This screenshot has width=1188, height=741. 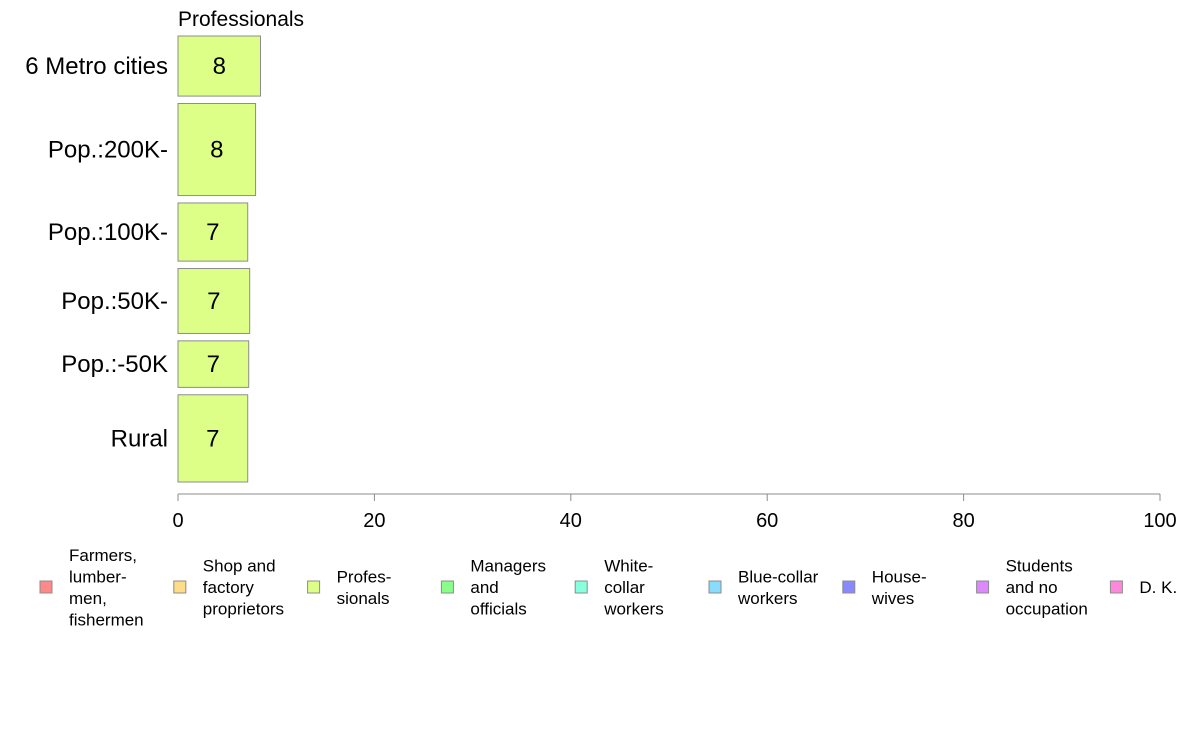 What do you see at coordinates (106, 588) in the screenshot?
I see `legend-label: Farmers, lumber-men, fishermen` at bounding box center [106, 588].